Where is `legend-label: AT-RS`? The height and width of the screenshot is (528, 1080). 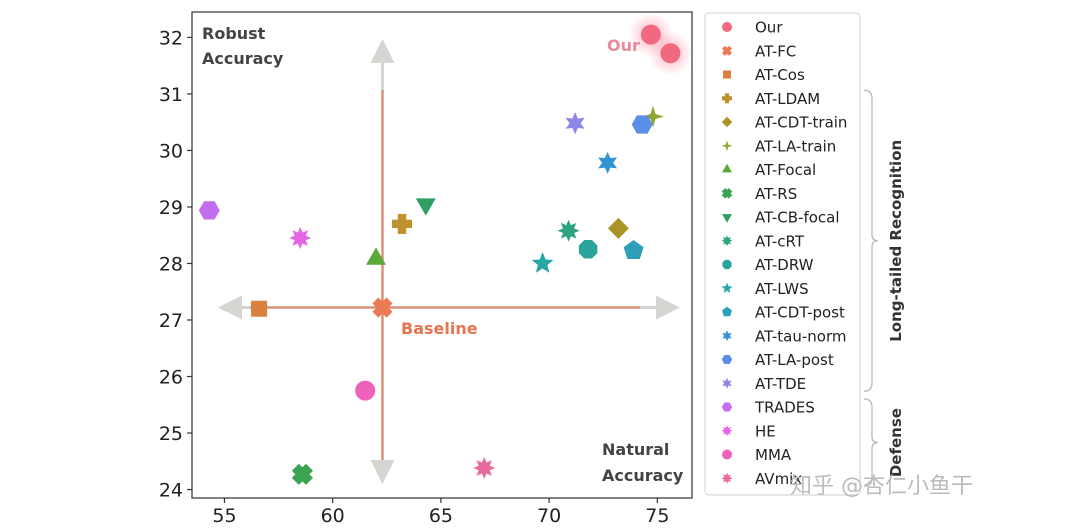
legend-label: AT-RS is located at coordinates (776, 194).